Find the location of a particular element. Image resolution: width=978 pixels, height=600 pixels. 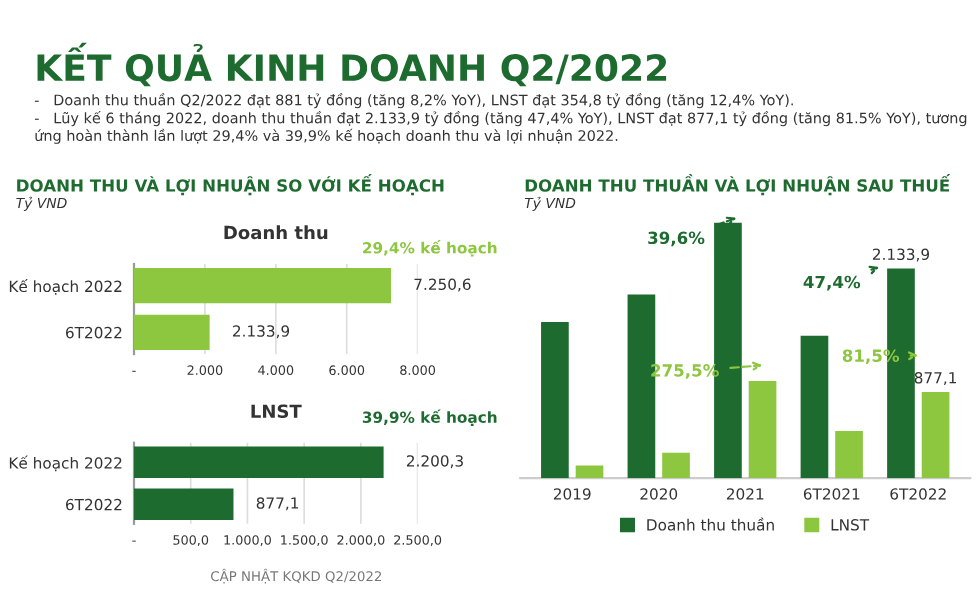

text: DOANH THU VÀ LỢI NHUẬN SO VỚI KẾ HOẠCH is located at coordinates (230, 185).